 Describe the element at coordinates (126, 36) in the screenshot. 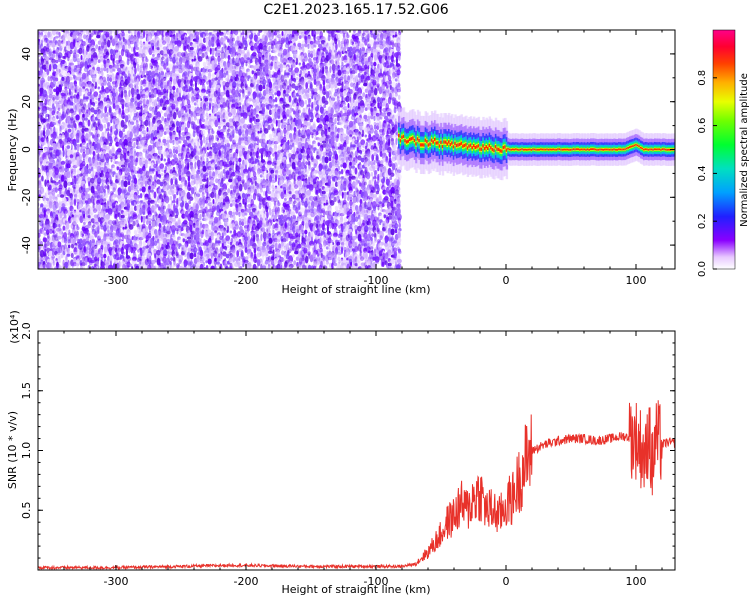

I see `spectrogram-cell-1904` at that location.